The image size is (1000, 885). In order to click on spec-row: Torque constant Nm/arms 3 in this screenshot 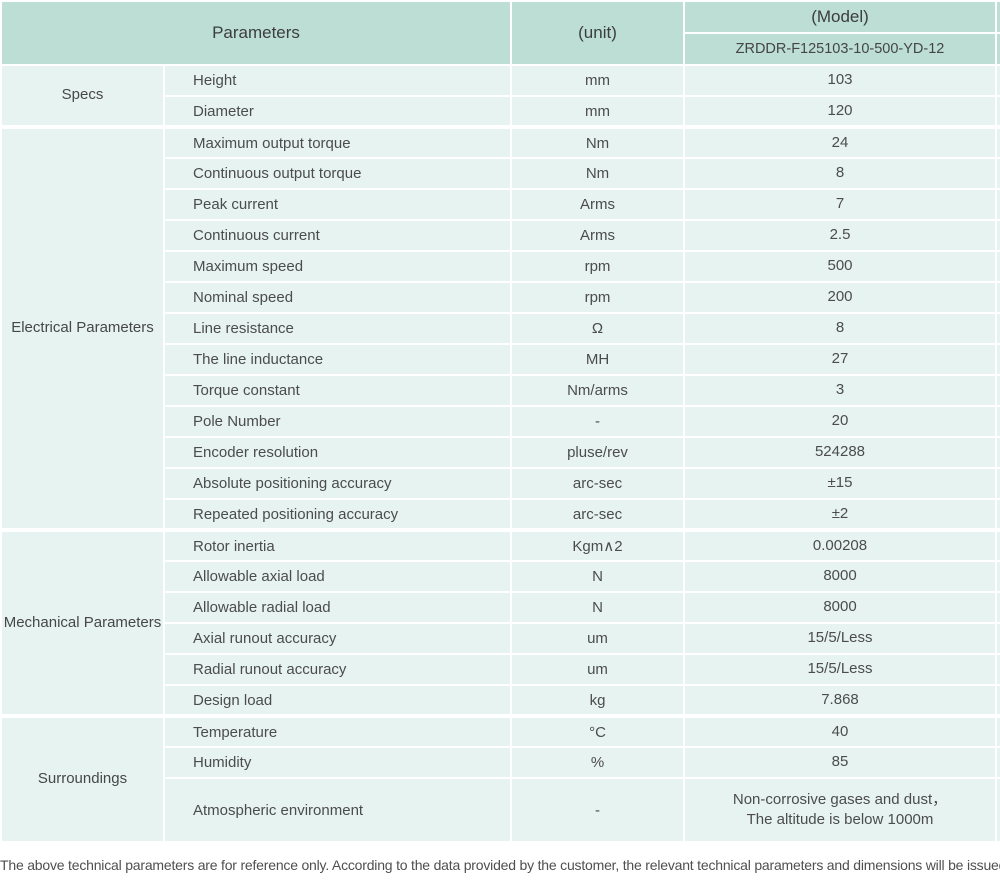, I will do `click(500, 390)`.